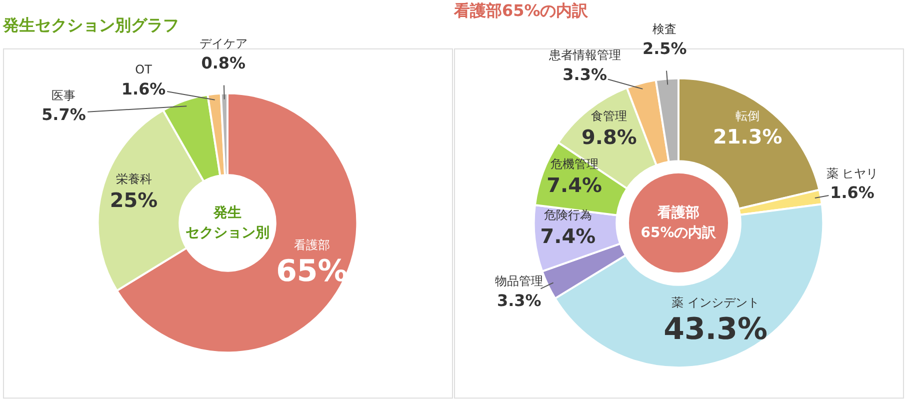 Image resolution: width=906 pixels, height=419 pixels. I want to click on text: 看護部, so click(678, 212).